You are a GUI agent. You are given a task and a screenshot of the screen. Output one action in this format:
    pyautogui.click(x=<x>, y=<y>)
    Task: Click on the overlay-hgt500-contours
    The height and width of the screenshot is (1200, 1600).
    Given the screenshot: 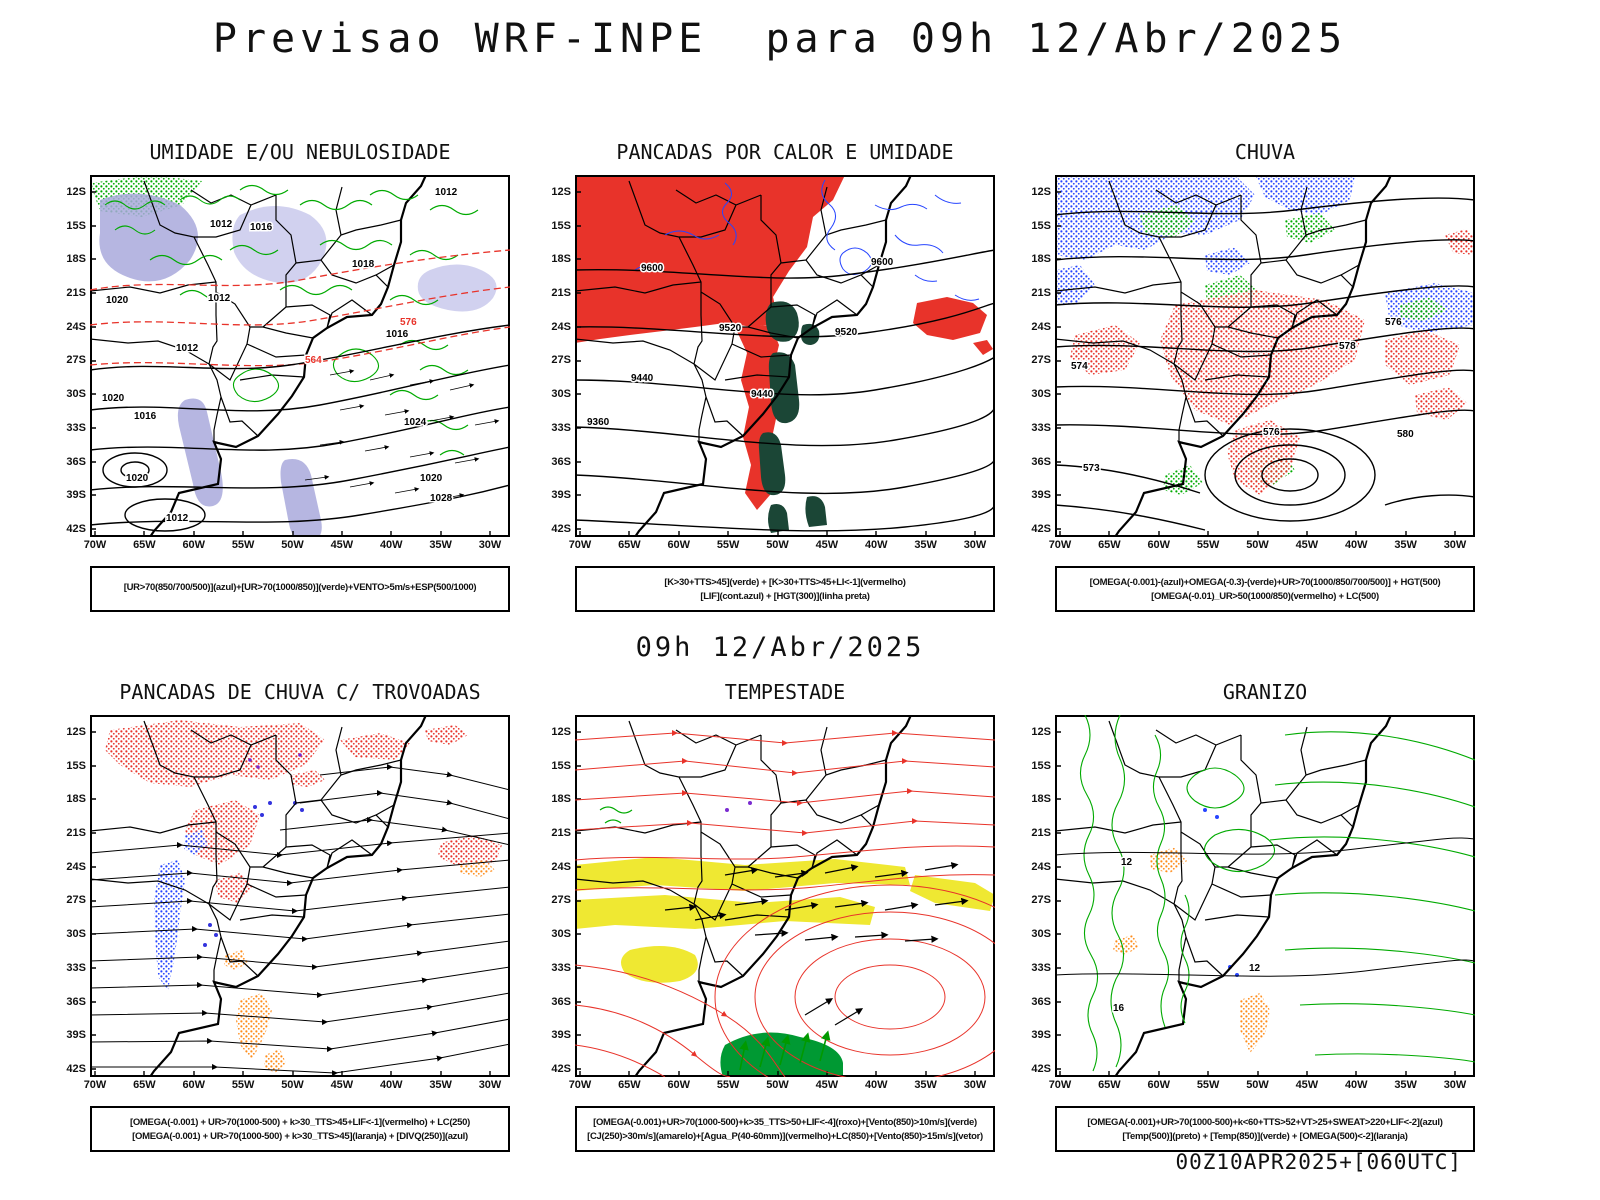 What is the action you would take?
    pyautogui.click(x=1265, y=364)
    